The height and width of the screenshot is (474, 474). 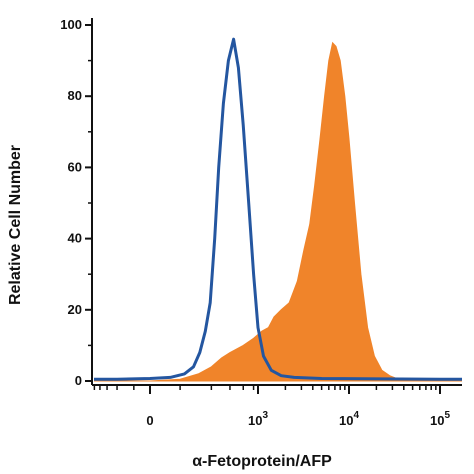 I want to click on x-tick-label: 10³, so click(x=258, y=419).